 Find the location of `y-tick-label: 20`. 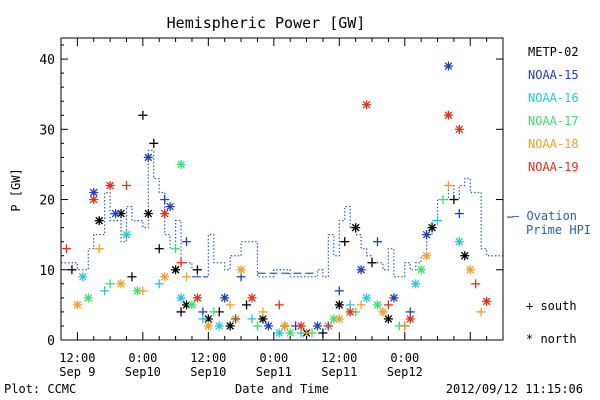

y-tick-label: 20 is located at coordinates (47, 201).